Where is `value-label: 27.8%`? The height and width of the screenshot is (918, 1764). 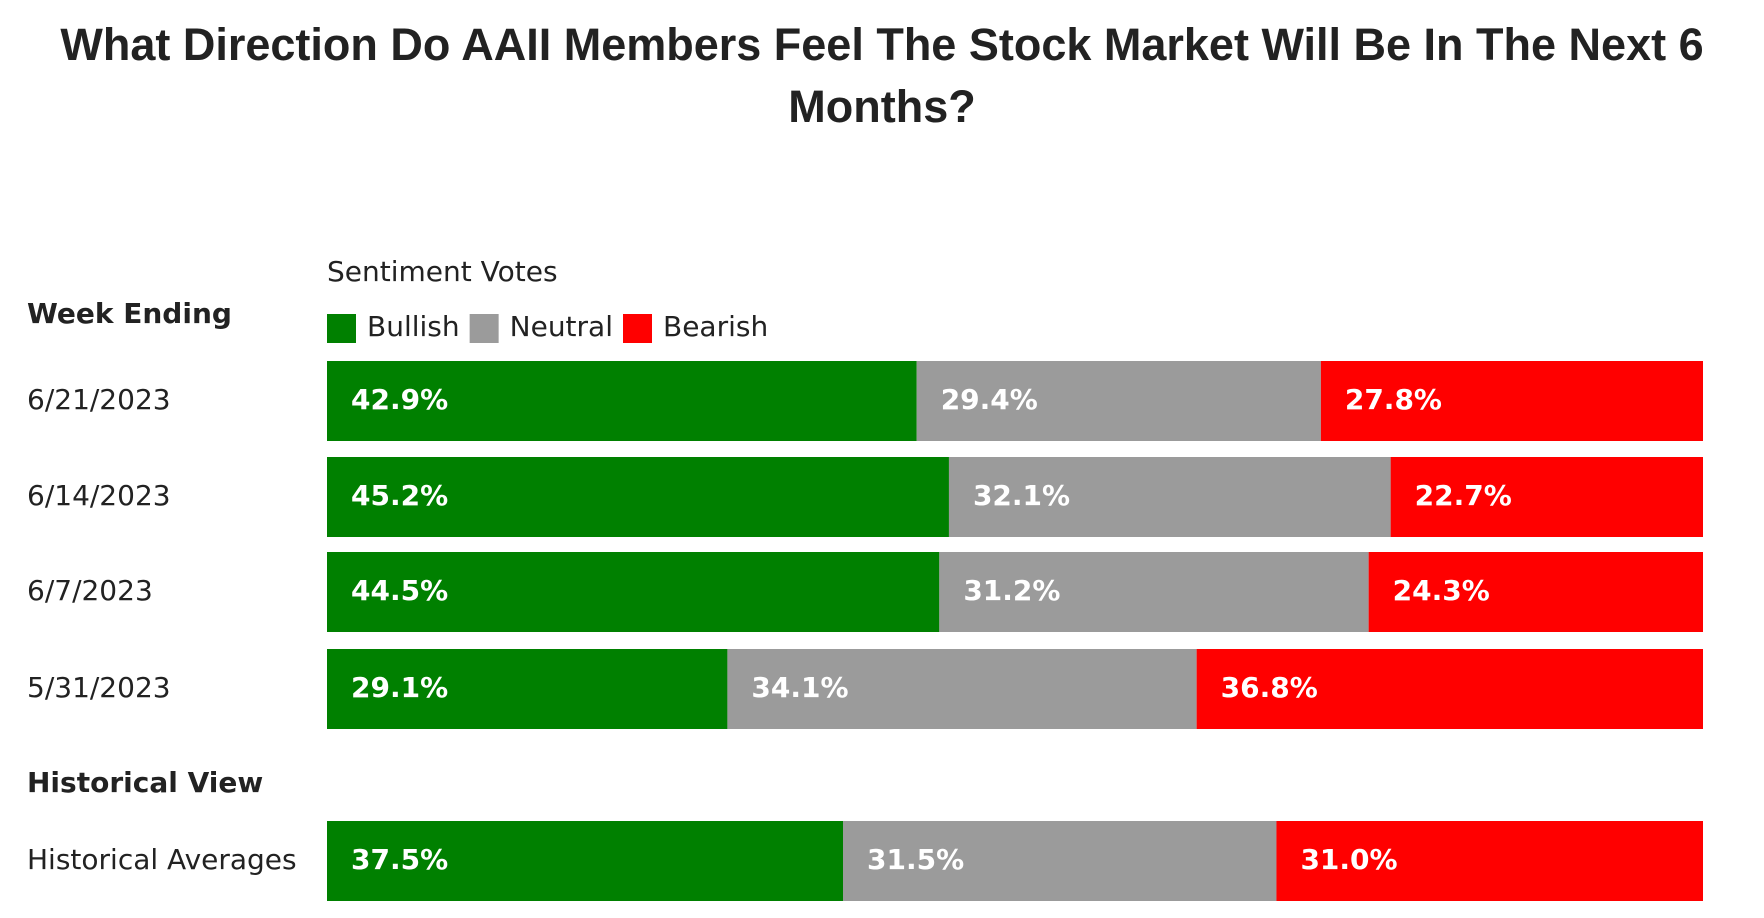
value-label: 27.8% is located at coordinates (1393, 399).